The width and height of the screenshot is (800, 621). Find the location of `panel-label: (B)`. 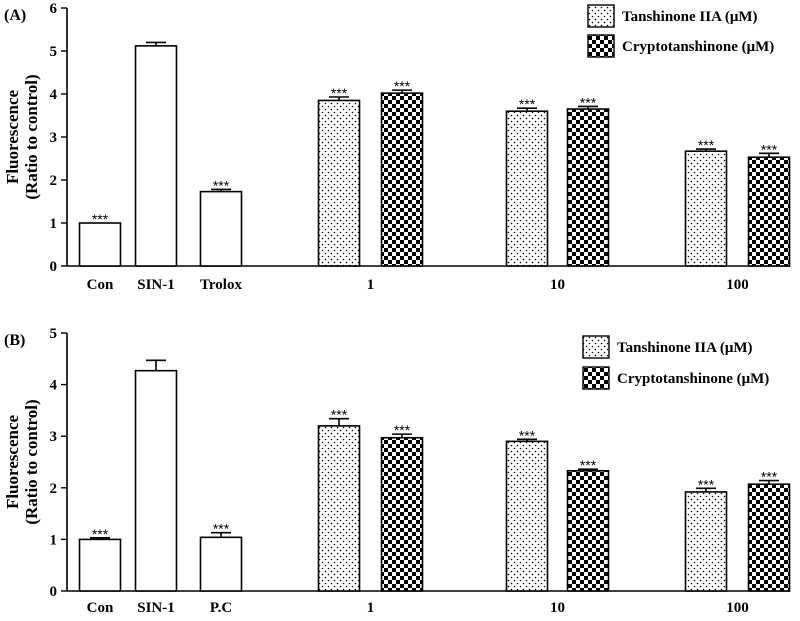

panel-label: (B) is located at coordinates (14, 340).